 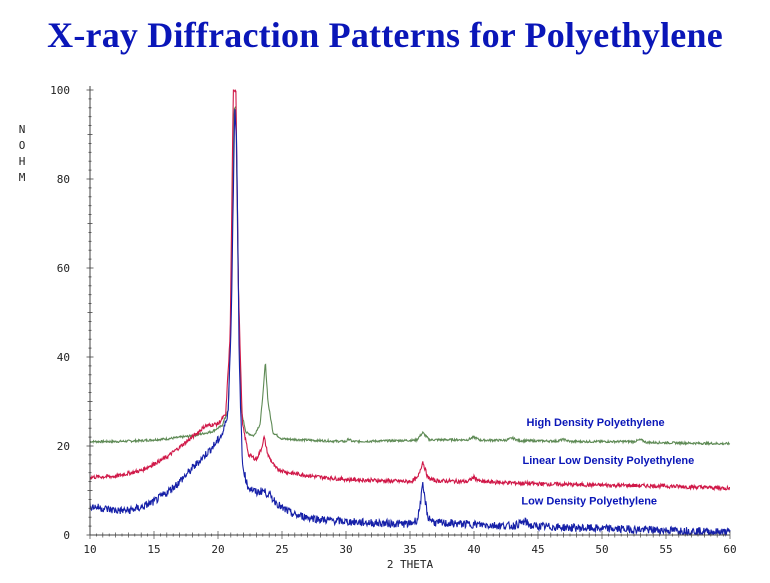 I want to click on x-tick-label: 35, so click(x=409, y=549).